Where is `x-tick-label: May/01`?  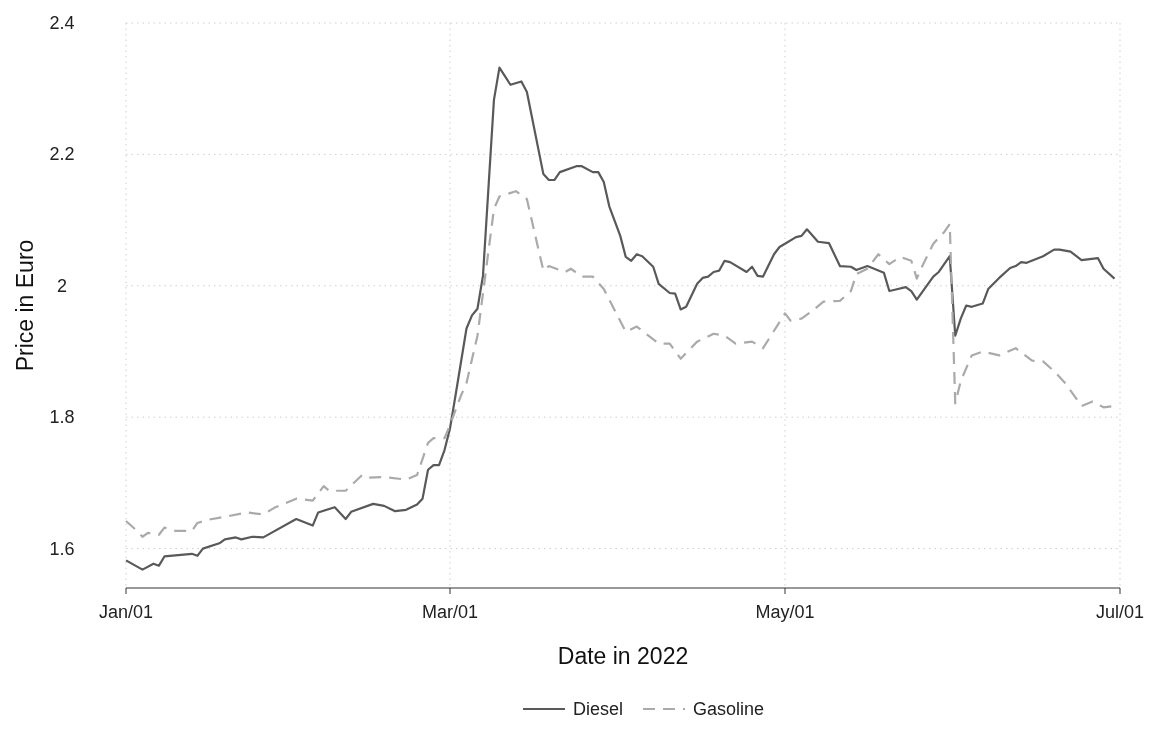
x-tick-label: May/01 is located at coordinates (785, 612).